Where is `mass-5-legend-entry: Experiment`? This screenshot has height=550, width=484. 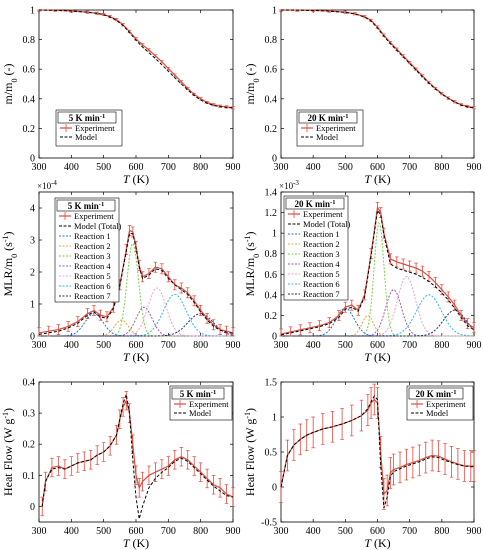 mass-5-legend-entry: Experiment is located at coordinates (95, 128).